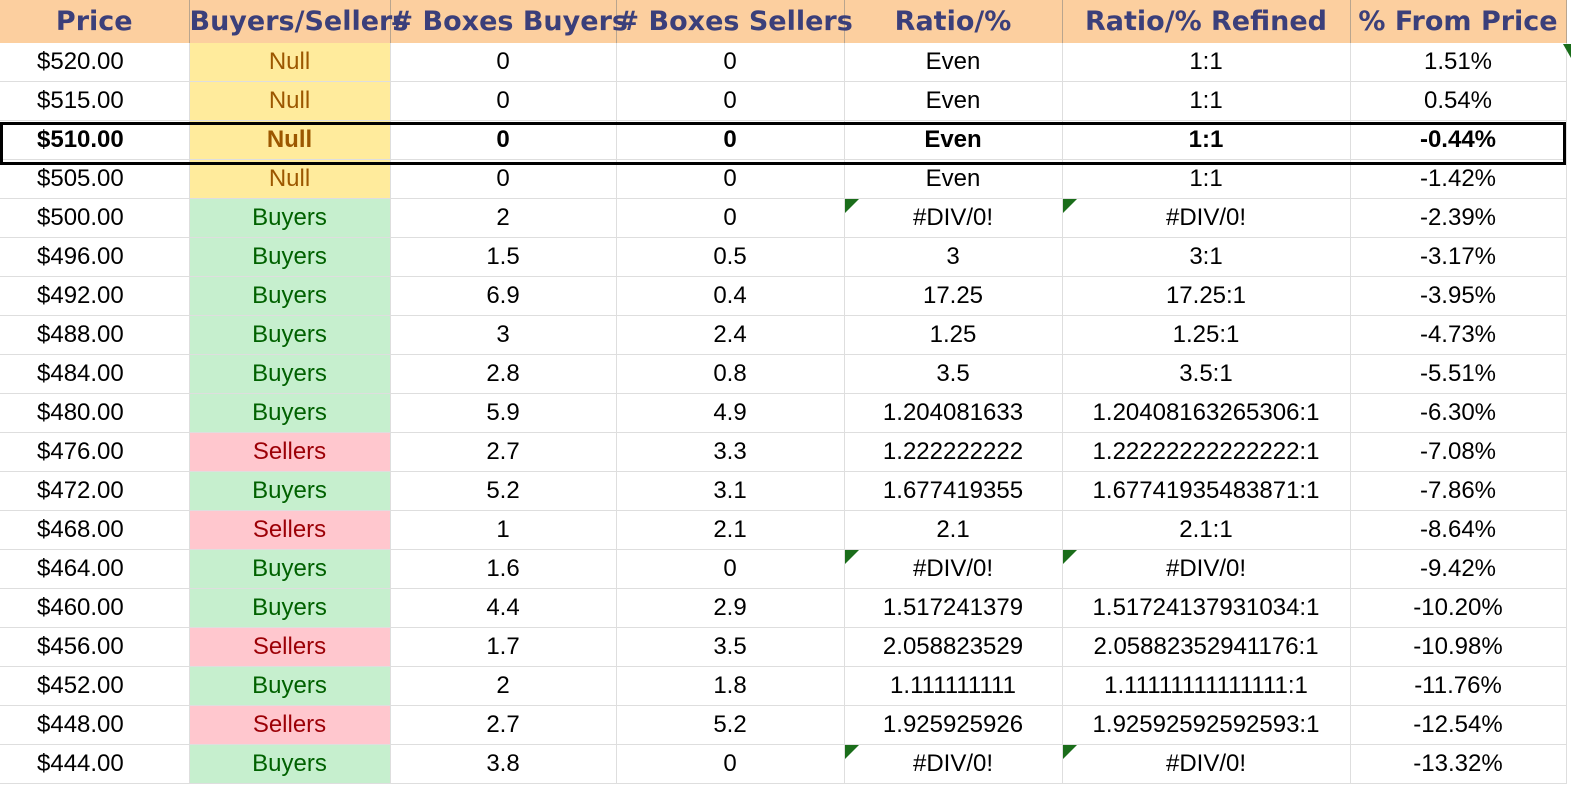  Describe the element at coordinates (95, 725) in the screenshot. I see `price-cell: $448.00` at that location.